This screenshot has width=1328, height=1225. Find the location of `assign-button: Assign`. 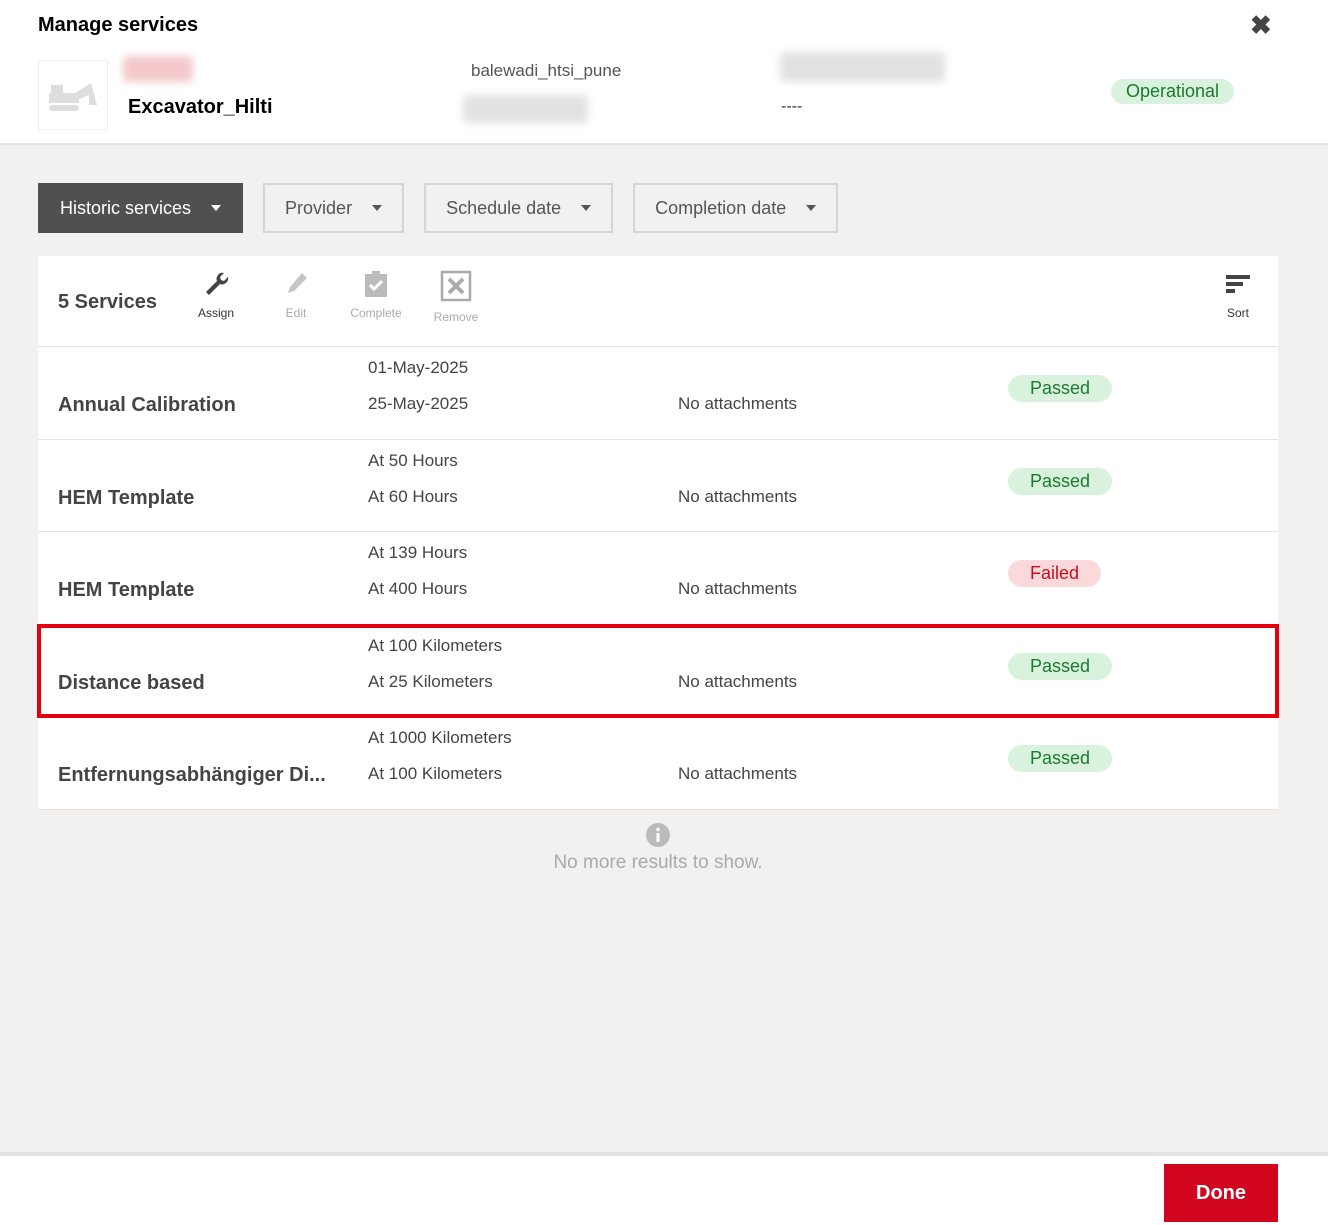

assign-button: Assign is located at coordinates (216, 295).